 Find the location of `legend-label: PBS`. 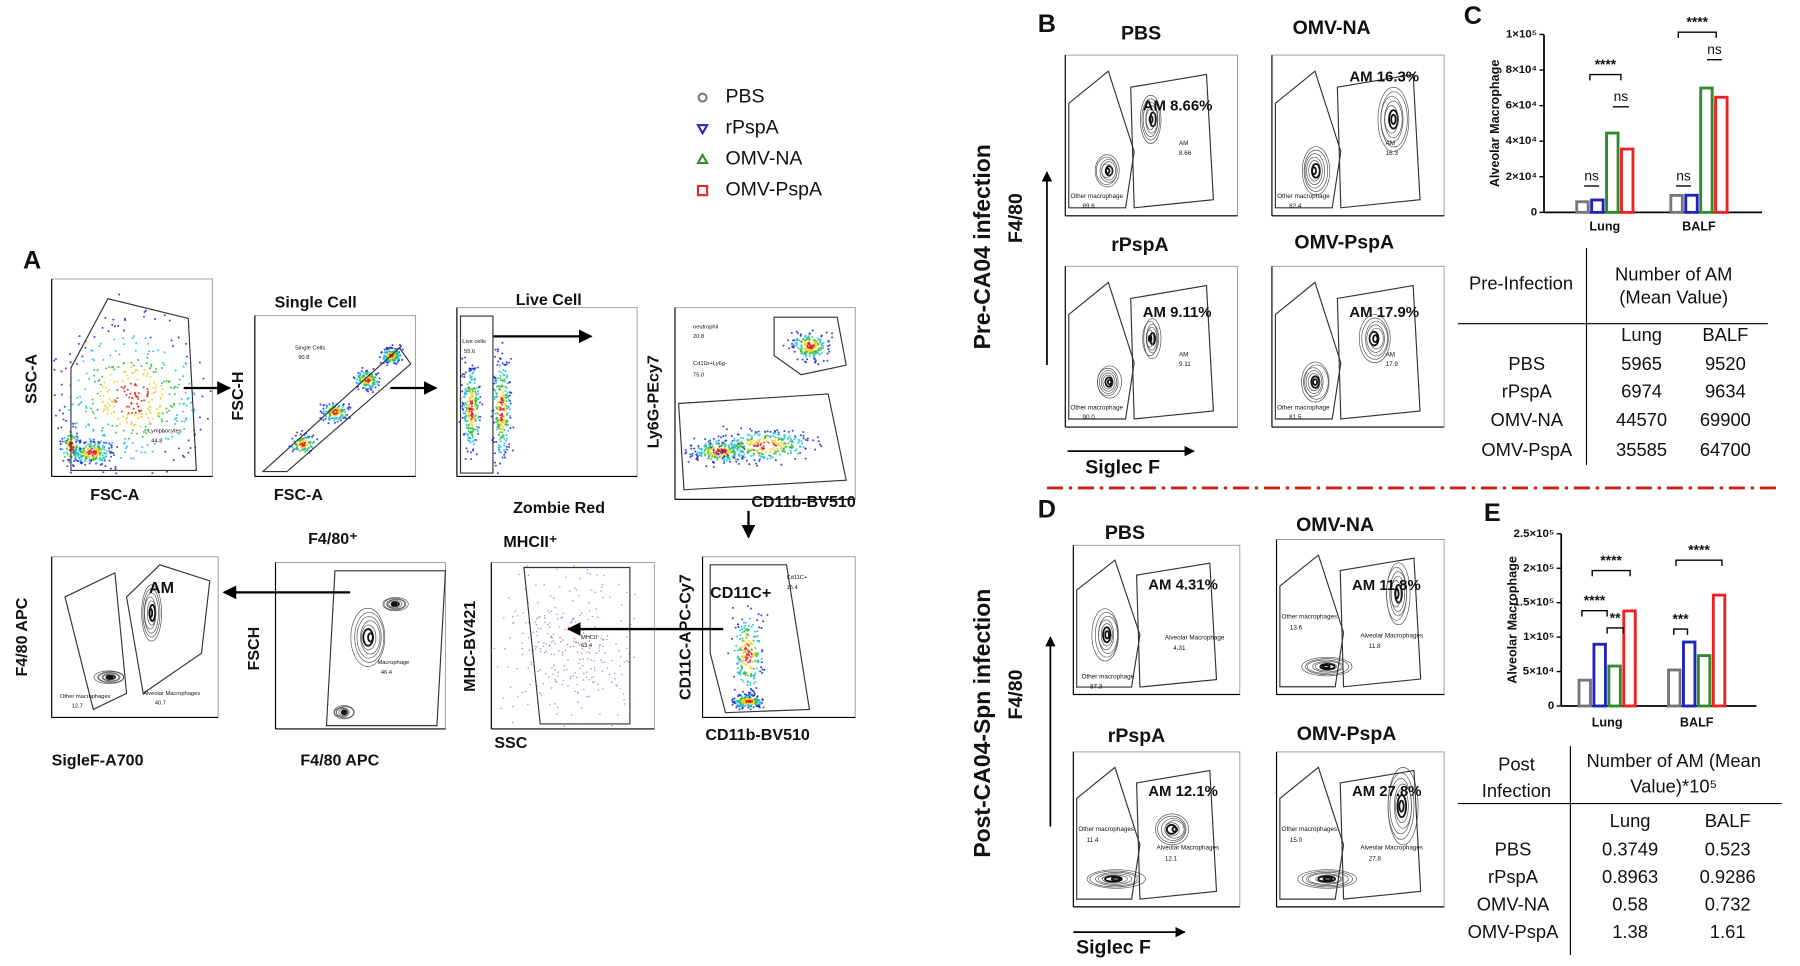

legend-label: PBS is located at coordinates (745, 97).